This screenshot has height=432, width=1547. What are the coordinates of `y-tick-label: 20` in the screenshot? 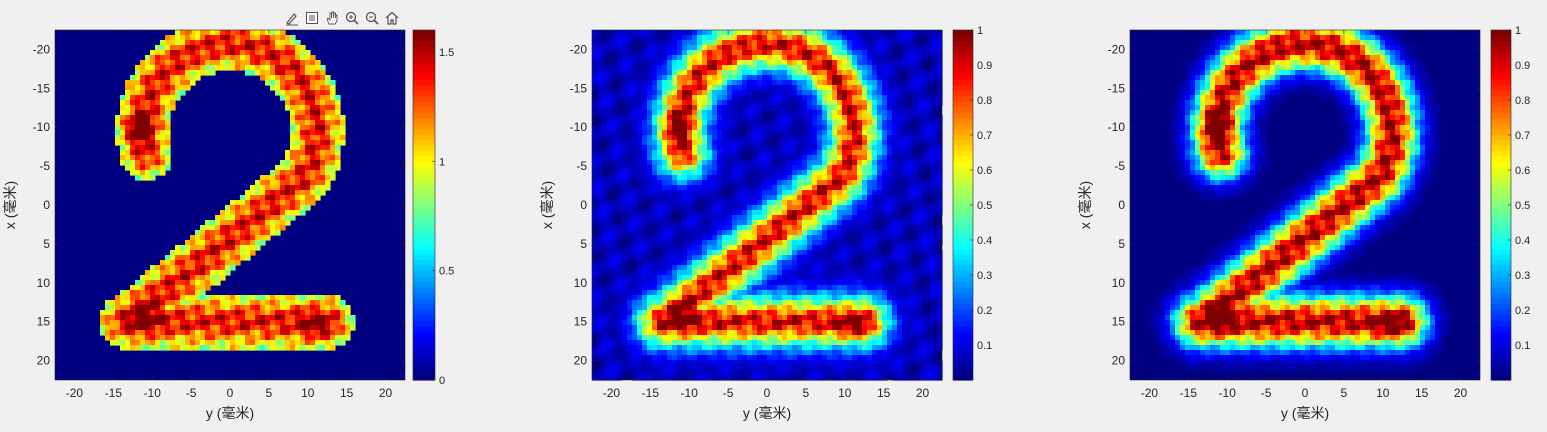 It's located at (44, 361).